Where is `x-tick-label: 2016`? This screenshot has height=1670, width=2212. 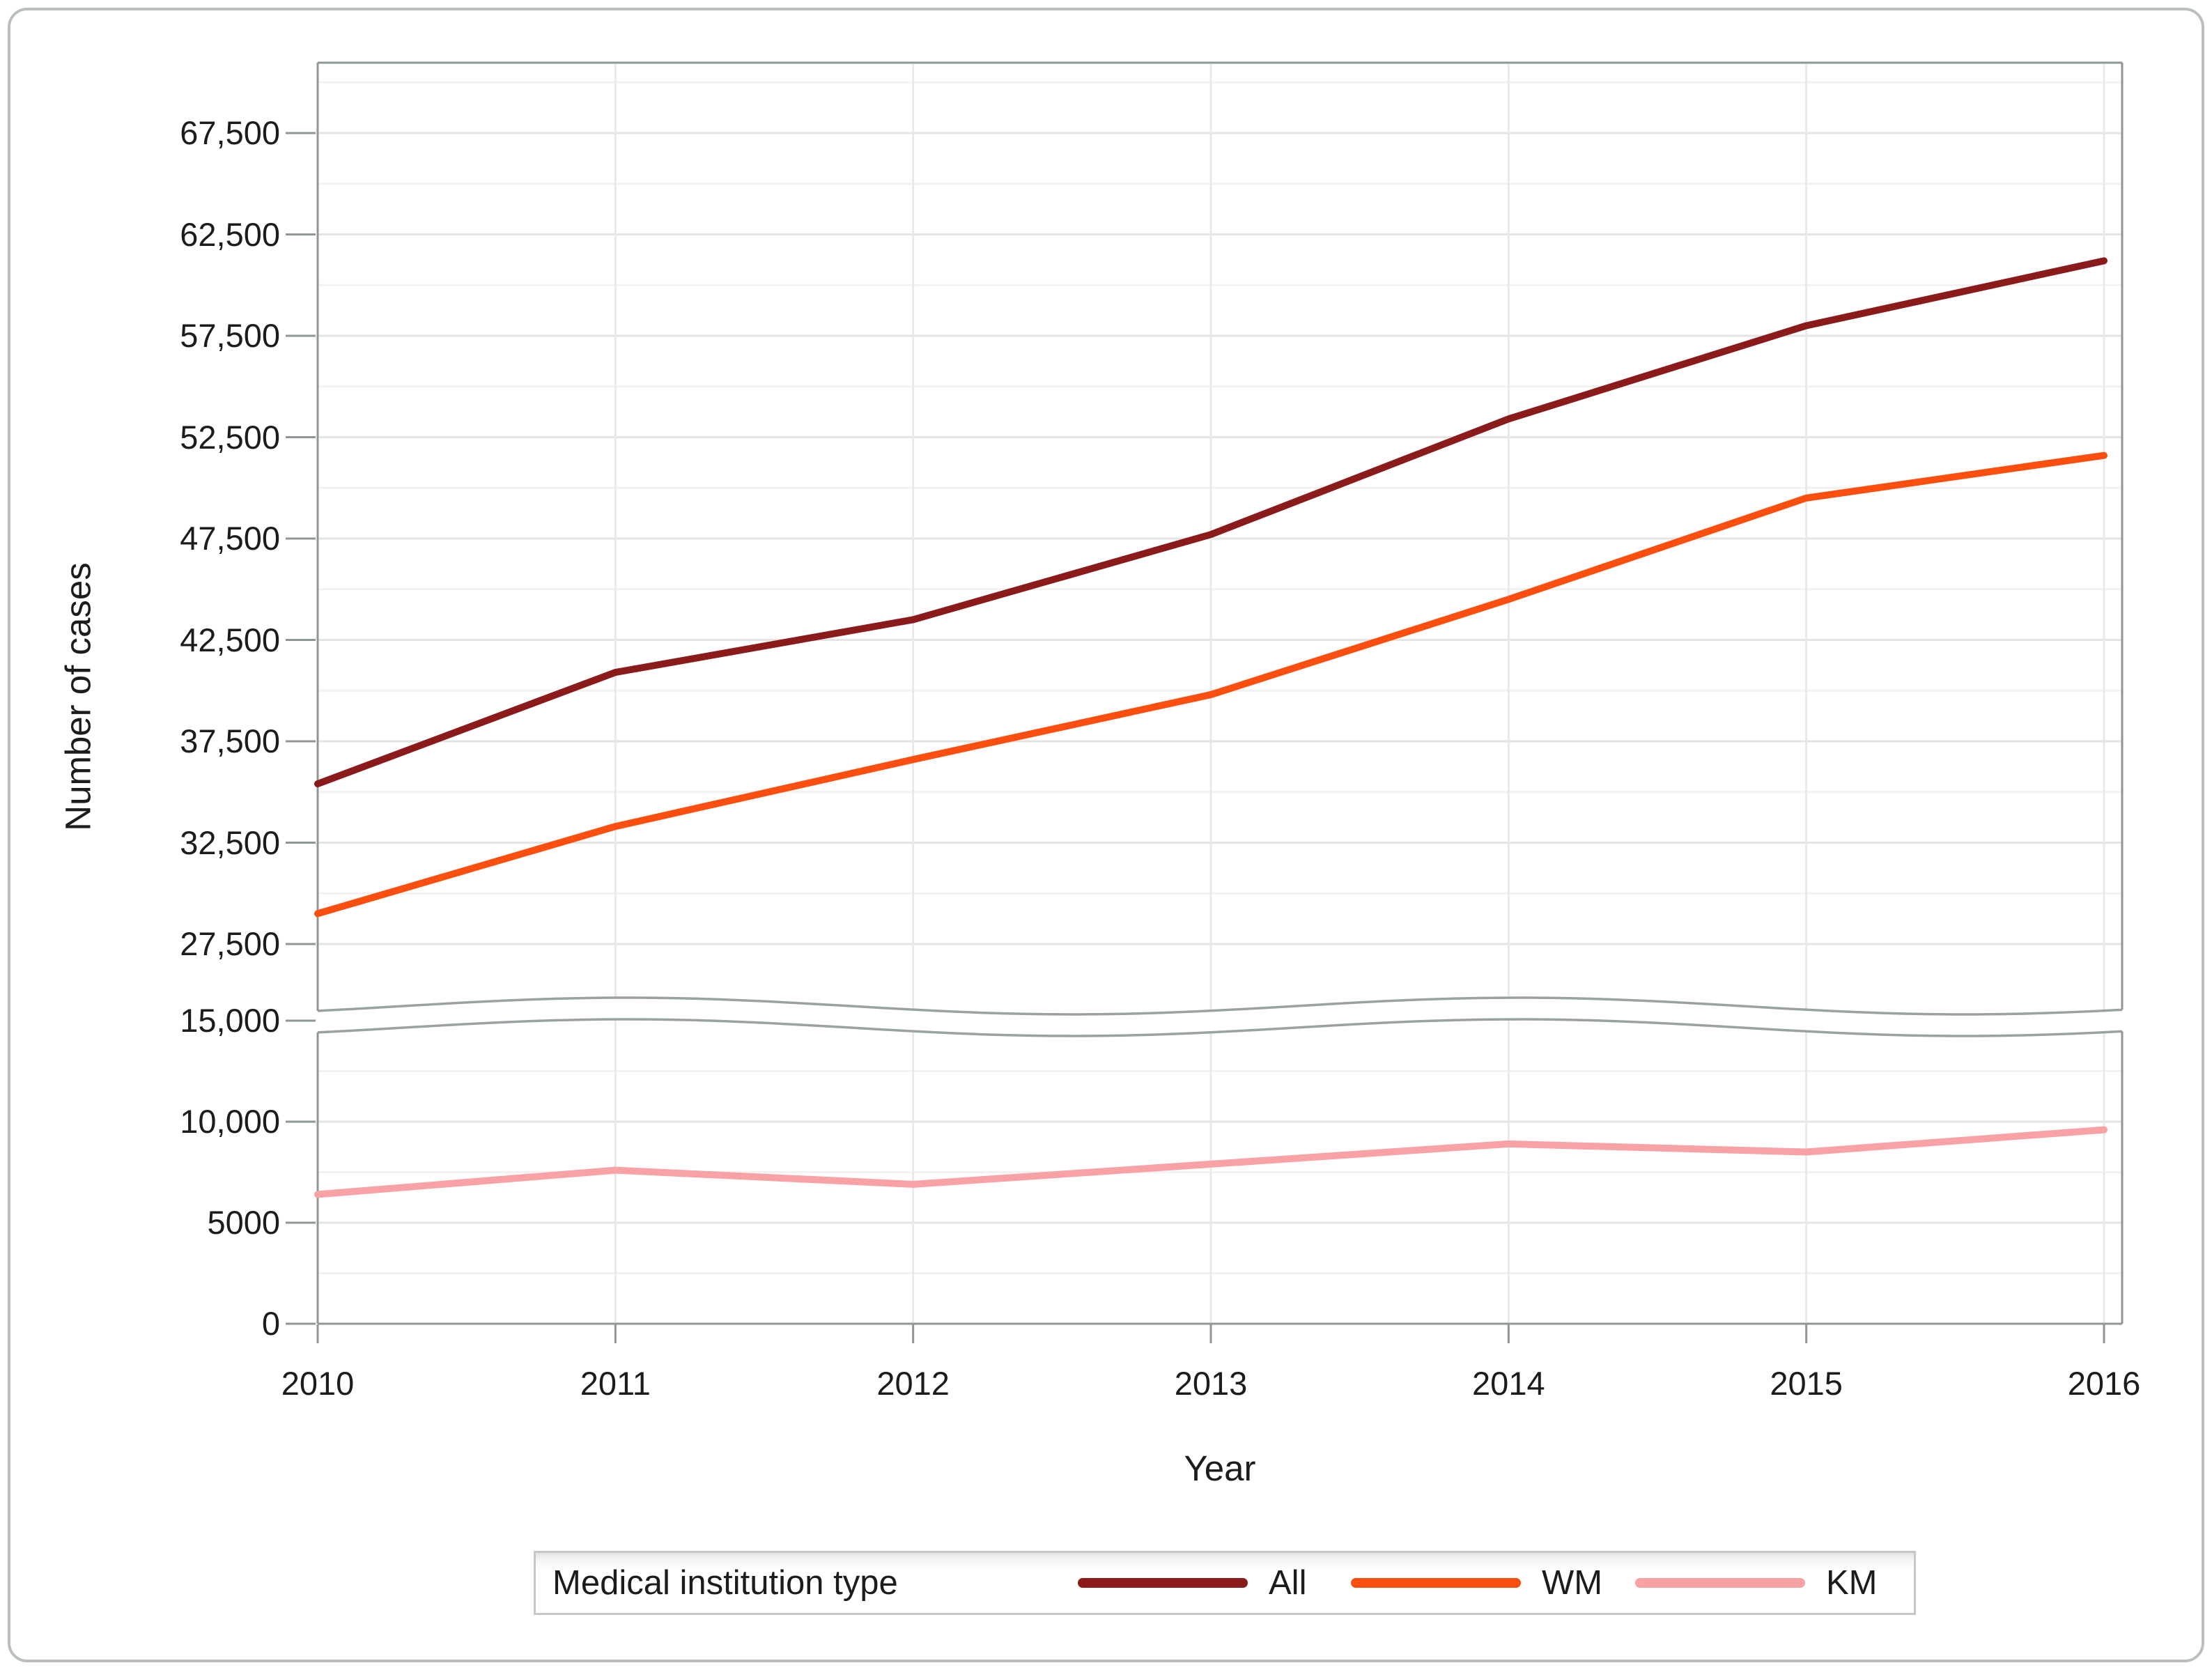
x-tick-label: 2016 is located at coordinates (2104, 1383).